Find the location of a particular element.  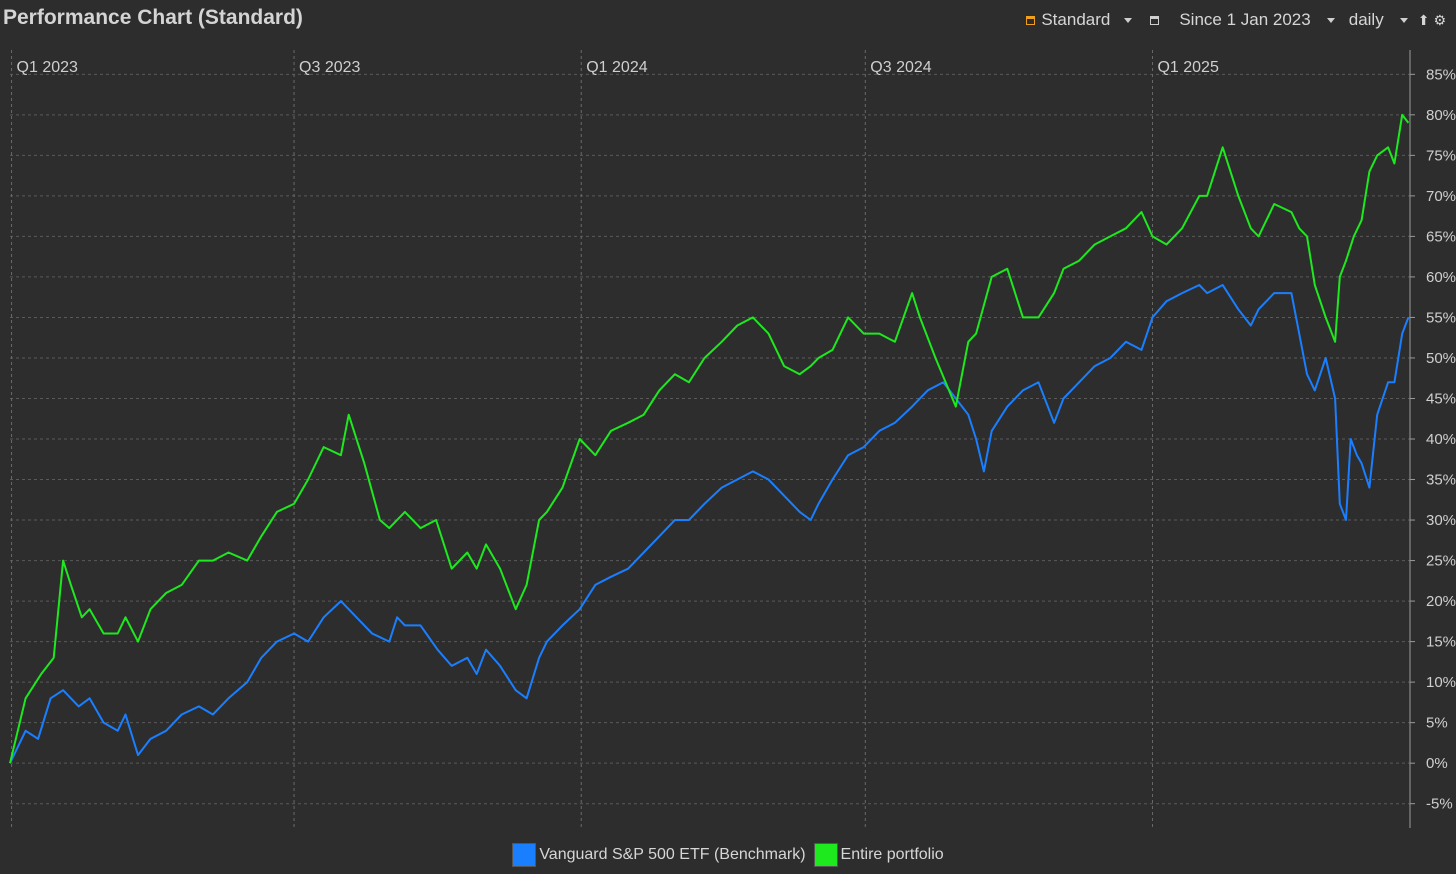

y-tick-label: 35% is located at coordinates (1441, 480).